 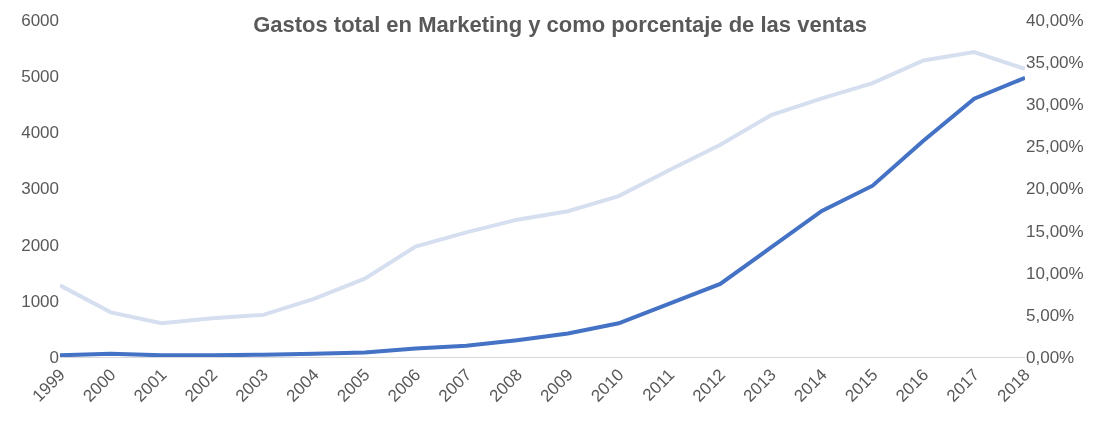 I want to click on chart-title: Gastos total en Marketing y como porcentaje de las ventas, so click(x=560, y=25).